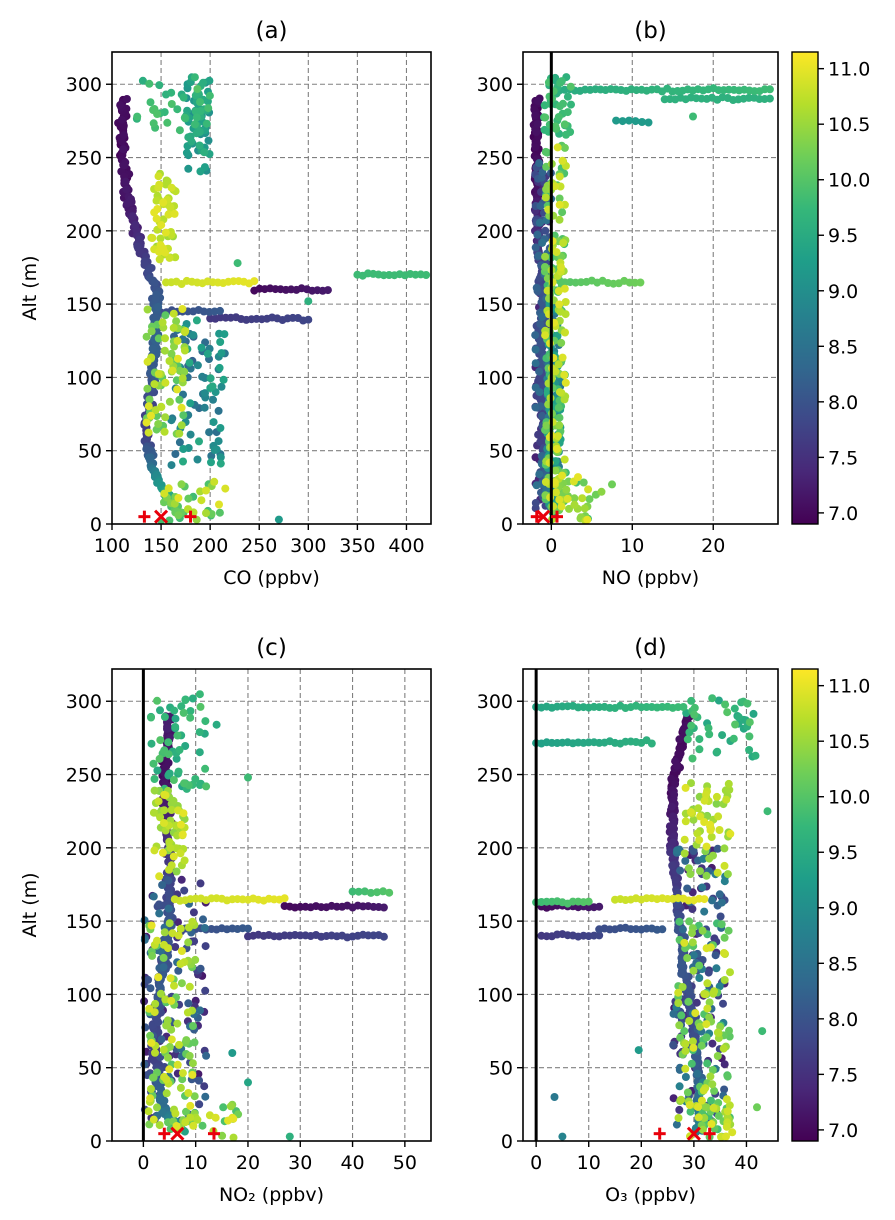 The image size is (895, 1220). Describe the element at coordinates (300, 1163) in the screenshot. I see `x-tick-label: 30` at that location.